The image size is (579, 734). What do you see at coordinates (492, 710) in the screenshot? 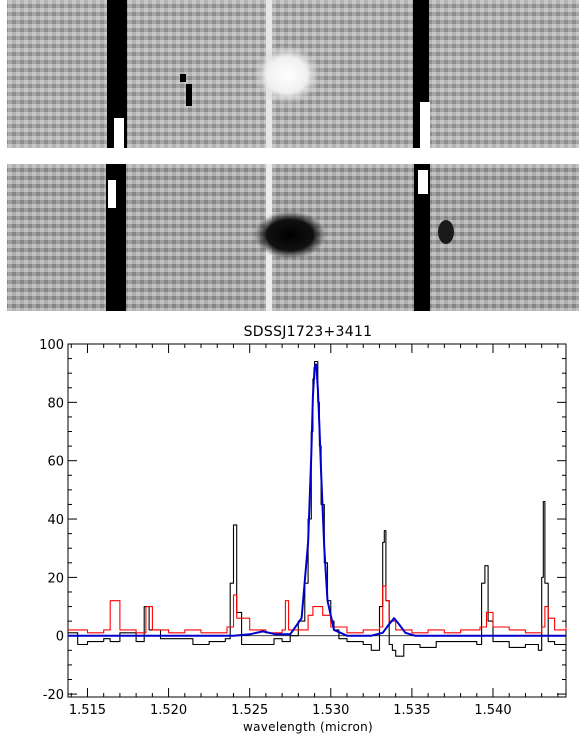
I see `x-tick-label: 1.540` at bounding box center [492, 710].